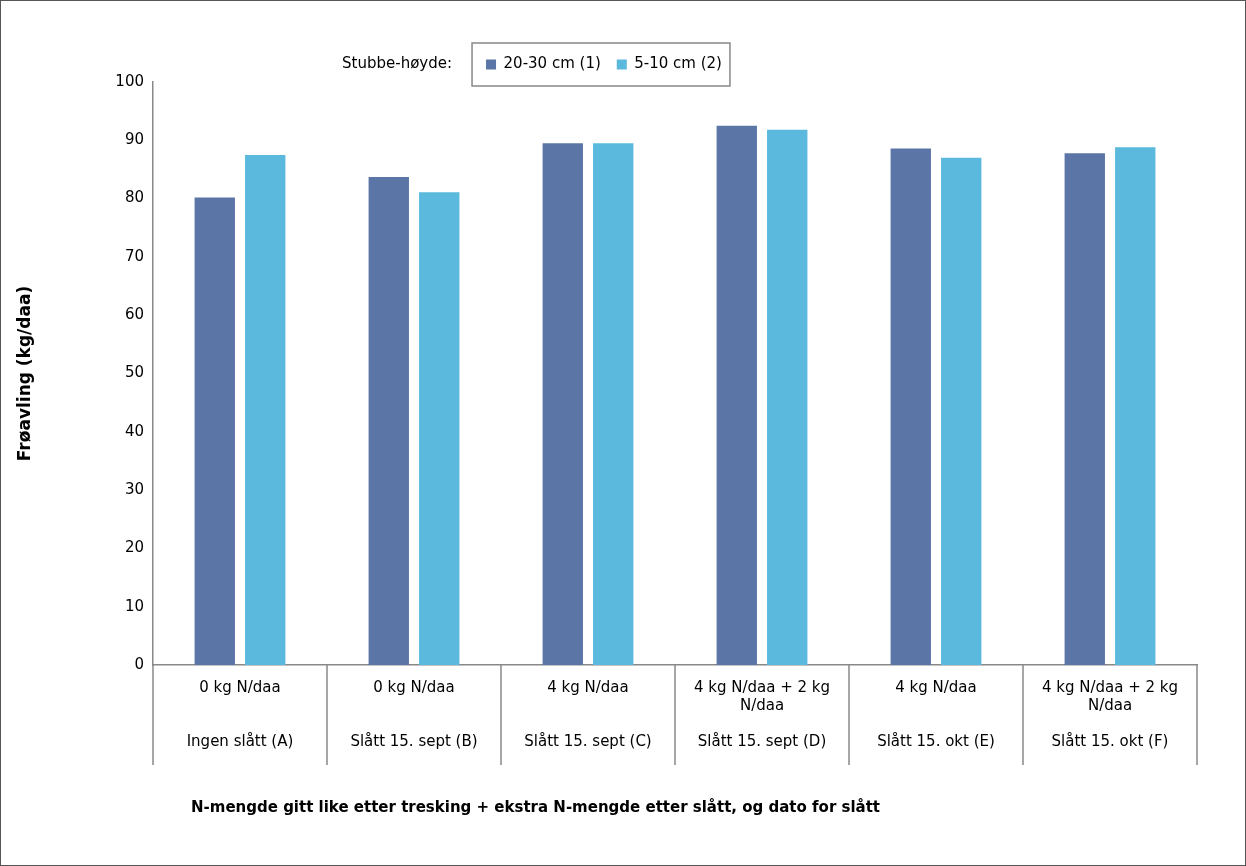 The image size is (1246, 866). What do you see at coordinates (134, 197) in the screenshot?
I see `y-tick-label: 80` at bounding box center [134, 197].